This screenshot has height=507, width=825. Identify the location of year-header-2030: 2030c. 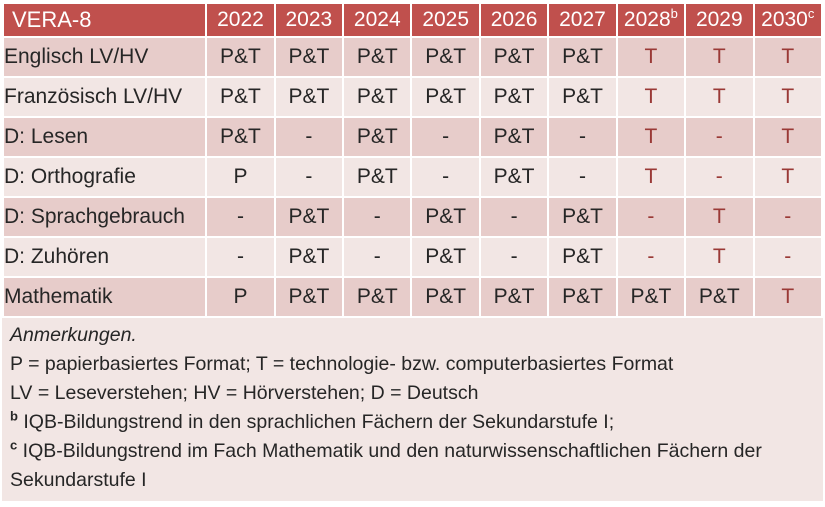
(787, 20).